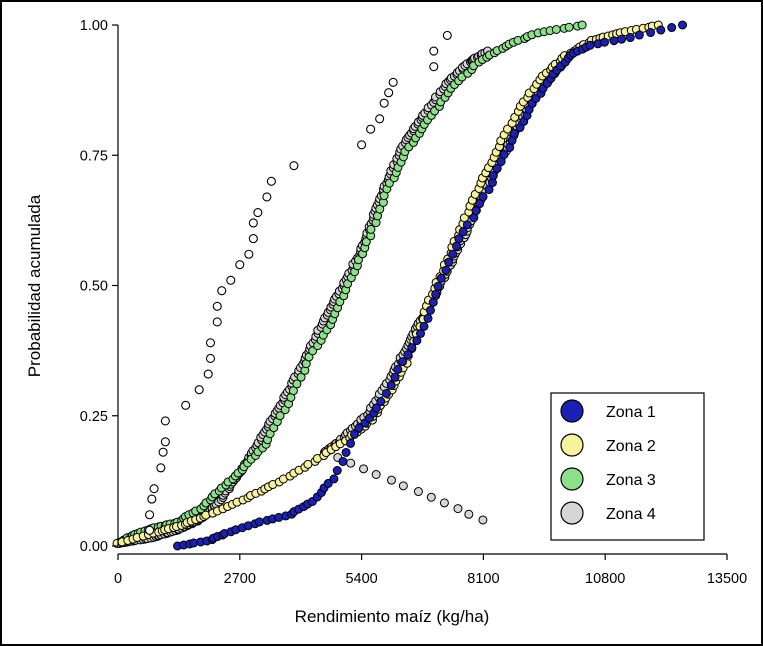 This screenshot has width=763, height=646. What do you see at coordinates (631, 446) in the screenshot?
I see `legend-label: Zona 2` at bounding box center [631, 446].